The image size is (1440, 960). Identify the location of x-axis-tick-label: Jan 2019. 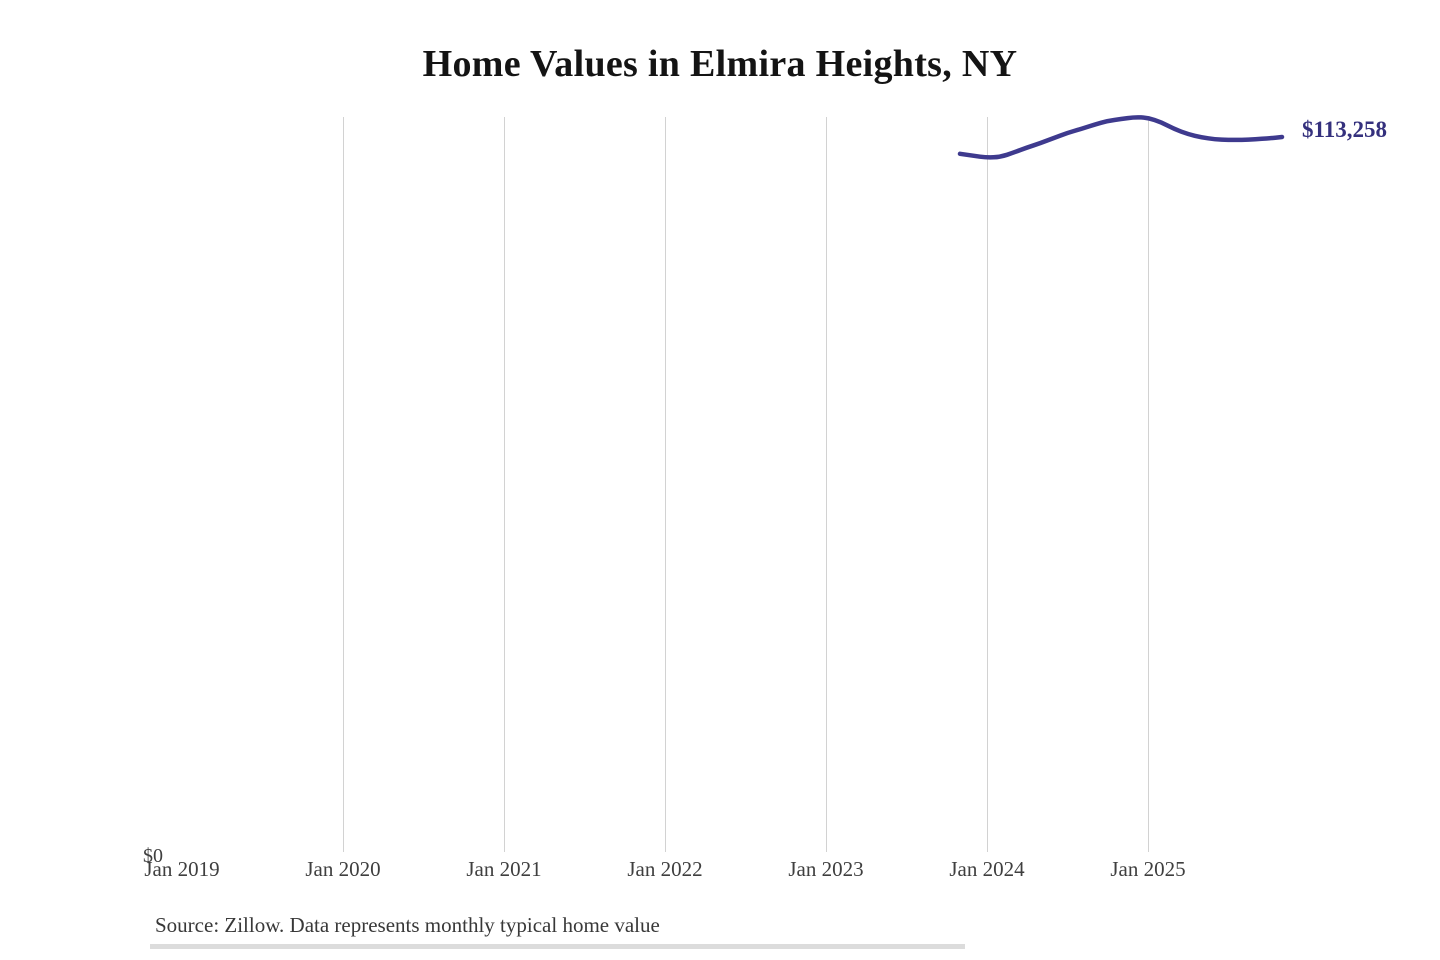
(182, 869).